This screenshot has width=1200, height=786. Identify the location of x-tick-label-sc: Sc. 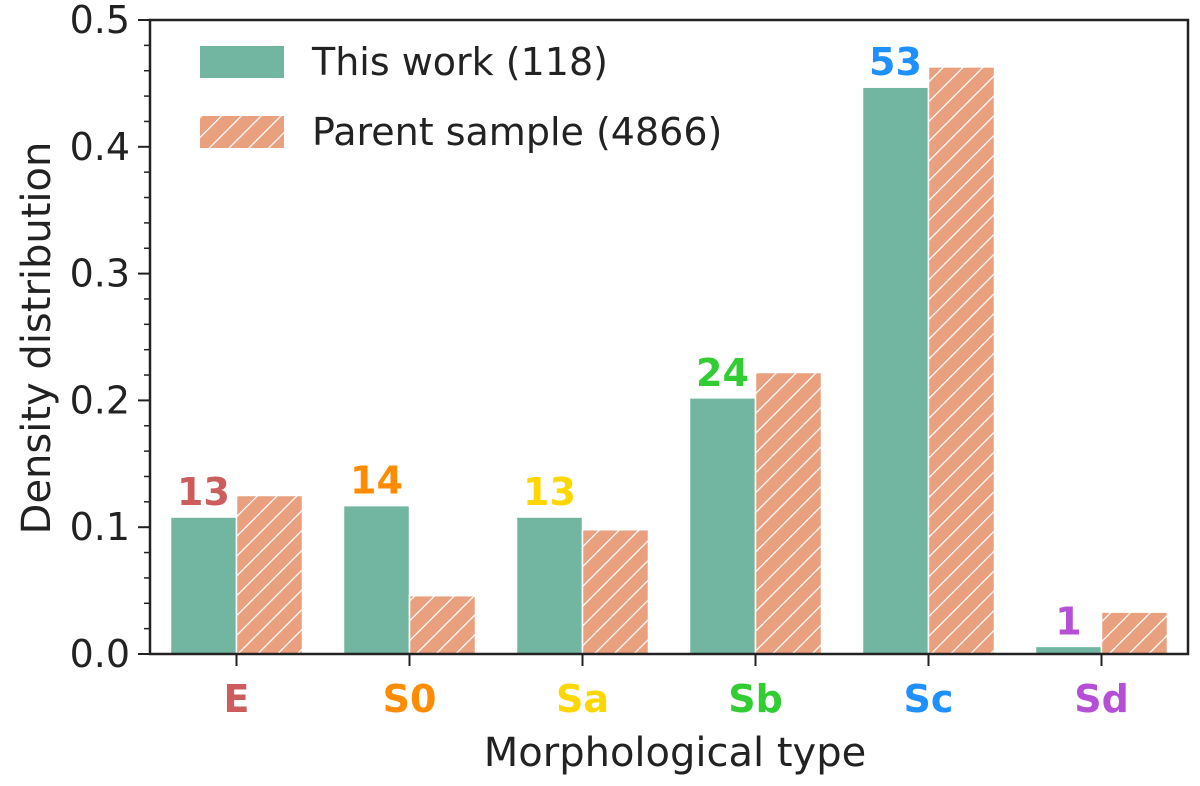
(929, 699).